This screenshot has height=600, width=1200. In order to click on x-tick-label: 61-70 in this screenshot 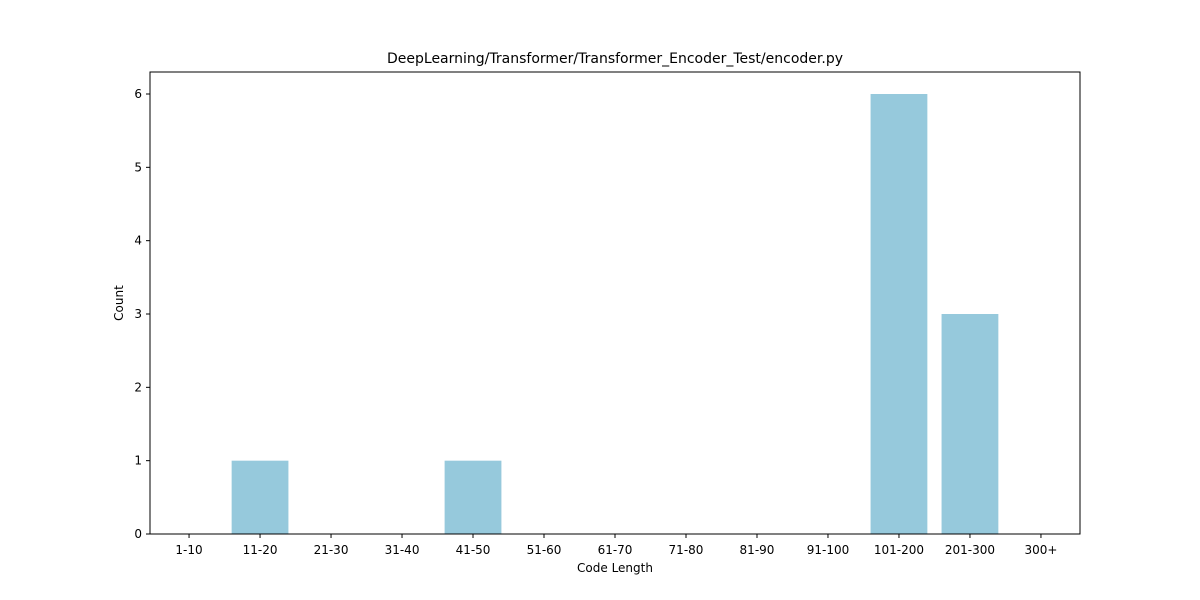, I will do `click(615, 550)`.